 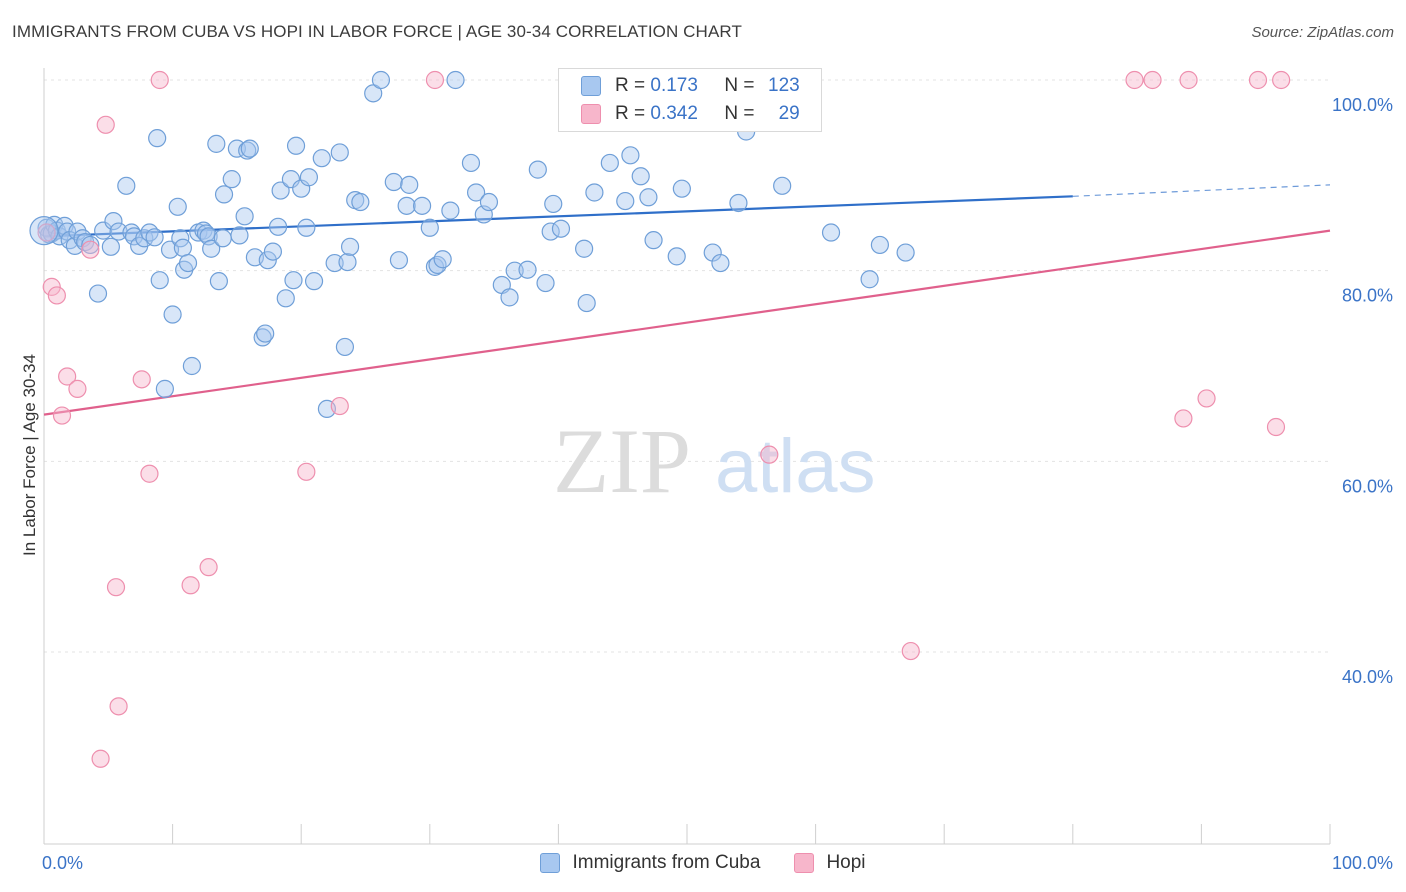 What do you see at coordinates (591, 114) in the screenshot?
I see `hopi-swatch` at bounding box center [591, 114].